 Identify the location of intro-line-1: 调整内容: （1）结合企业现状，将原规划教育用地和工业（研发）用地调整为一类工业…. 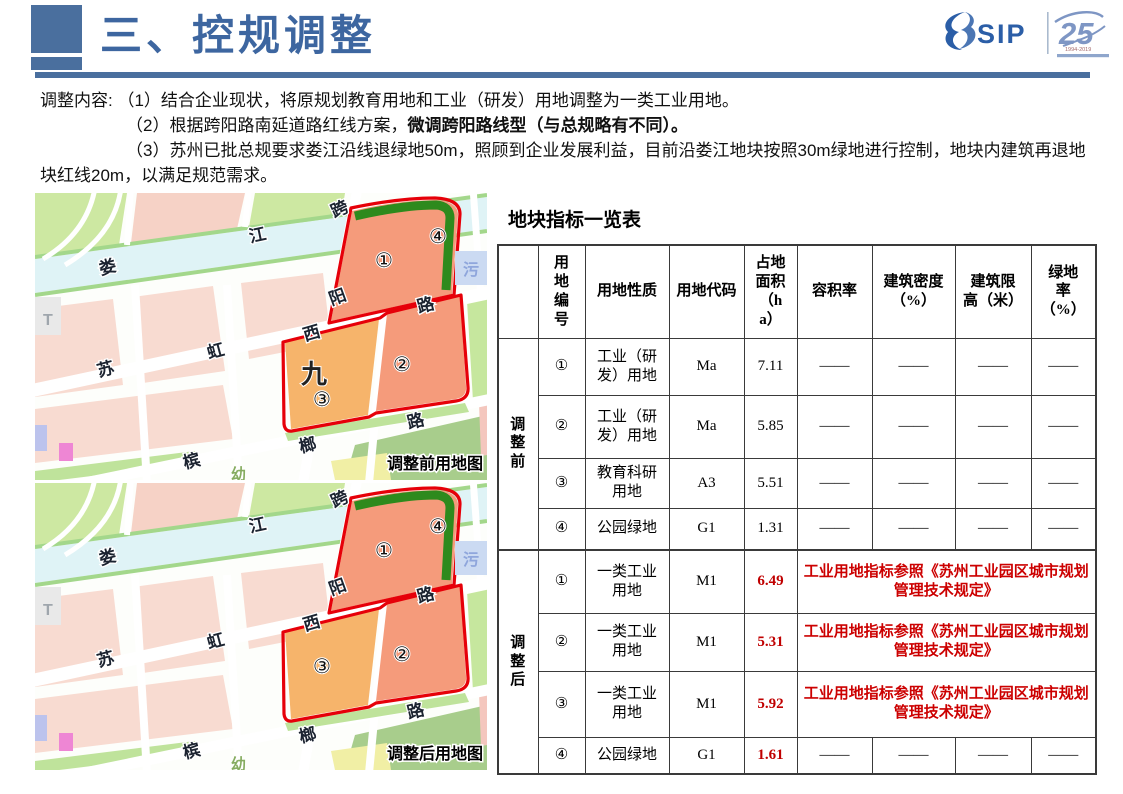
(389, 100).